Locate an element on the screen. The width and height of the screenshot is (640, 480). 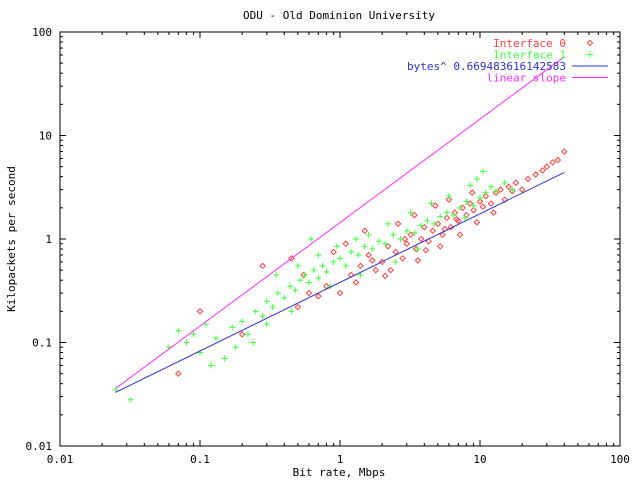
x-tick-labels: 0.01 0.1 1 10 100 is located at coordinates (338, 459).